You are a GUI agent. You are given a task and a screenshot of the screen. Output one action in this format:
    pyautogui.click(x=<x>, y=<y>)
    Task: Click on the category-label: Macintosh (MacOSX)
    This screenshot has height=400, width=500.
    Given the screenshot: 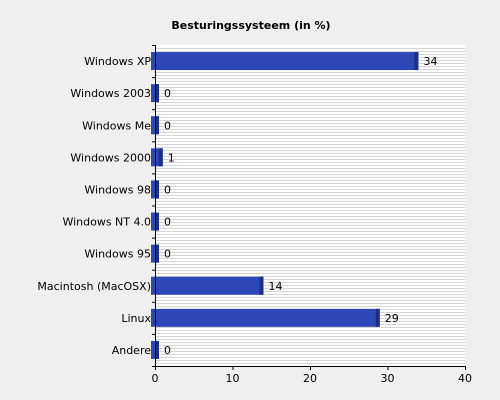 What is the action you would take?
    pyautogui.click(x=94, y=286)
    